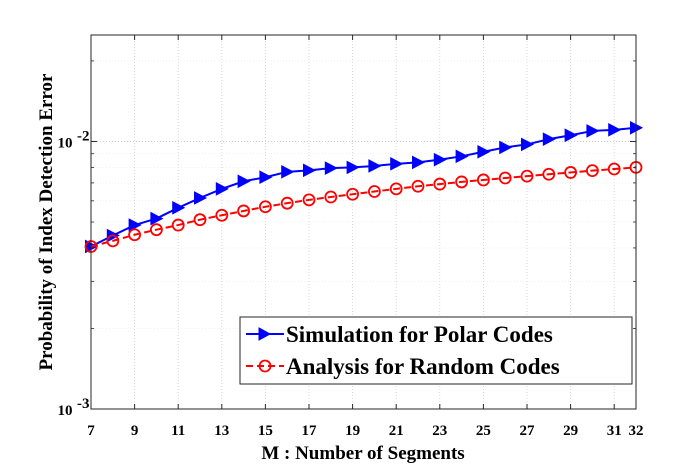 This screenshot has height=469, width=699. I want to click on x-tick-label: 15, so click(265, 431).